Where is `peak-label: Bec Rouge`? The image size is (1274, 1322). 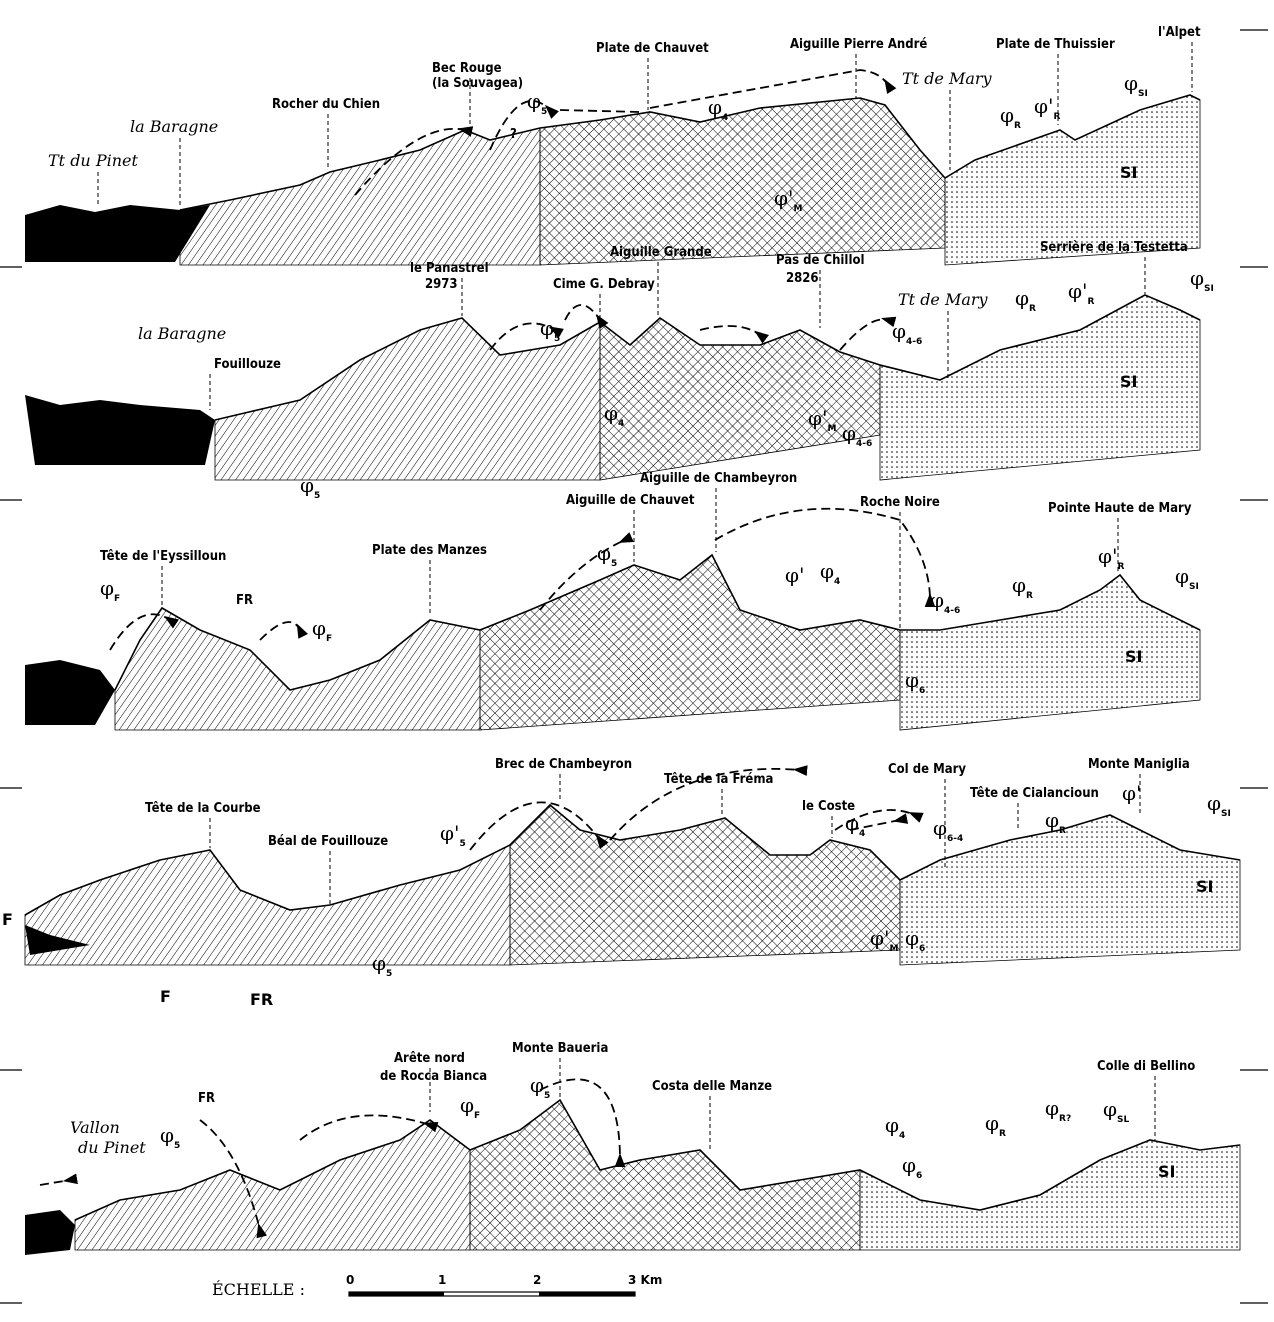
peak-label: Bec Rouge is located at coordinates (467, 68).